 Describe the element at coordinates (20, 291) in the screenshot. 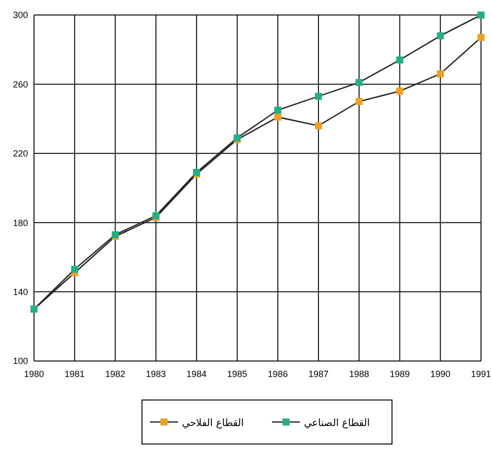

I see `y-tick-label: 140` at that location.